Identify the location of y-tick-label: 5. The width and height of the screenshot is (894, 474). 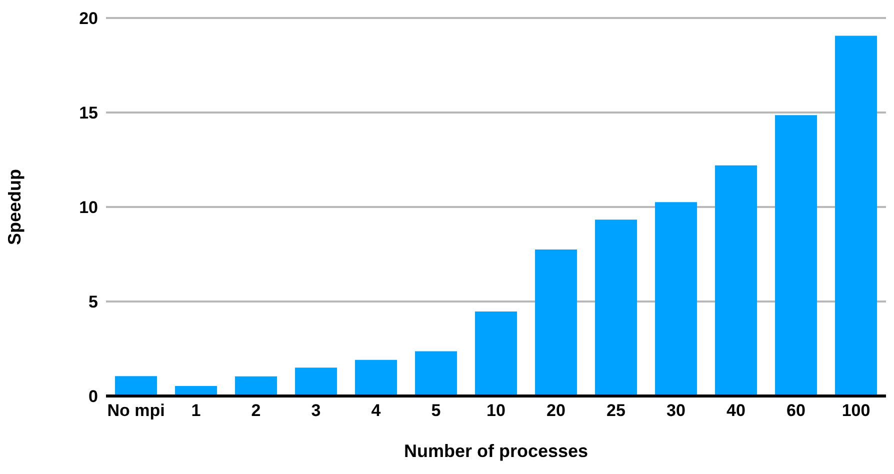
(93, 302).